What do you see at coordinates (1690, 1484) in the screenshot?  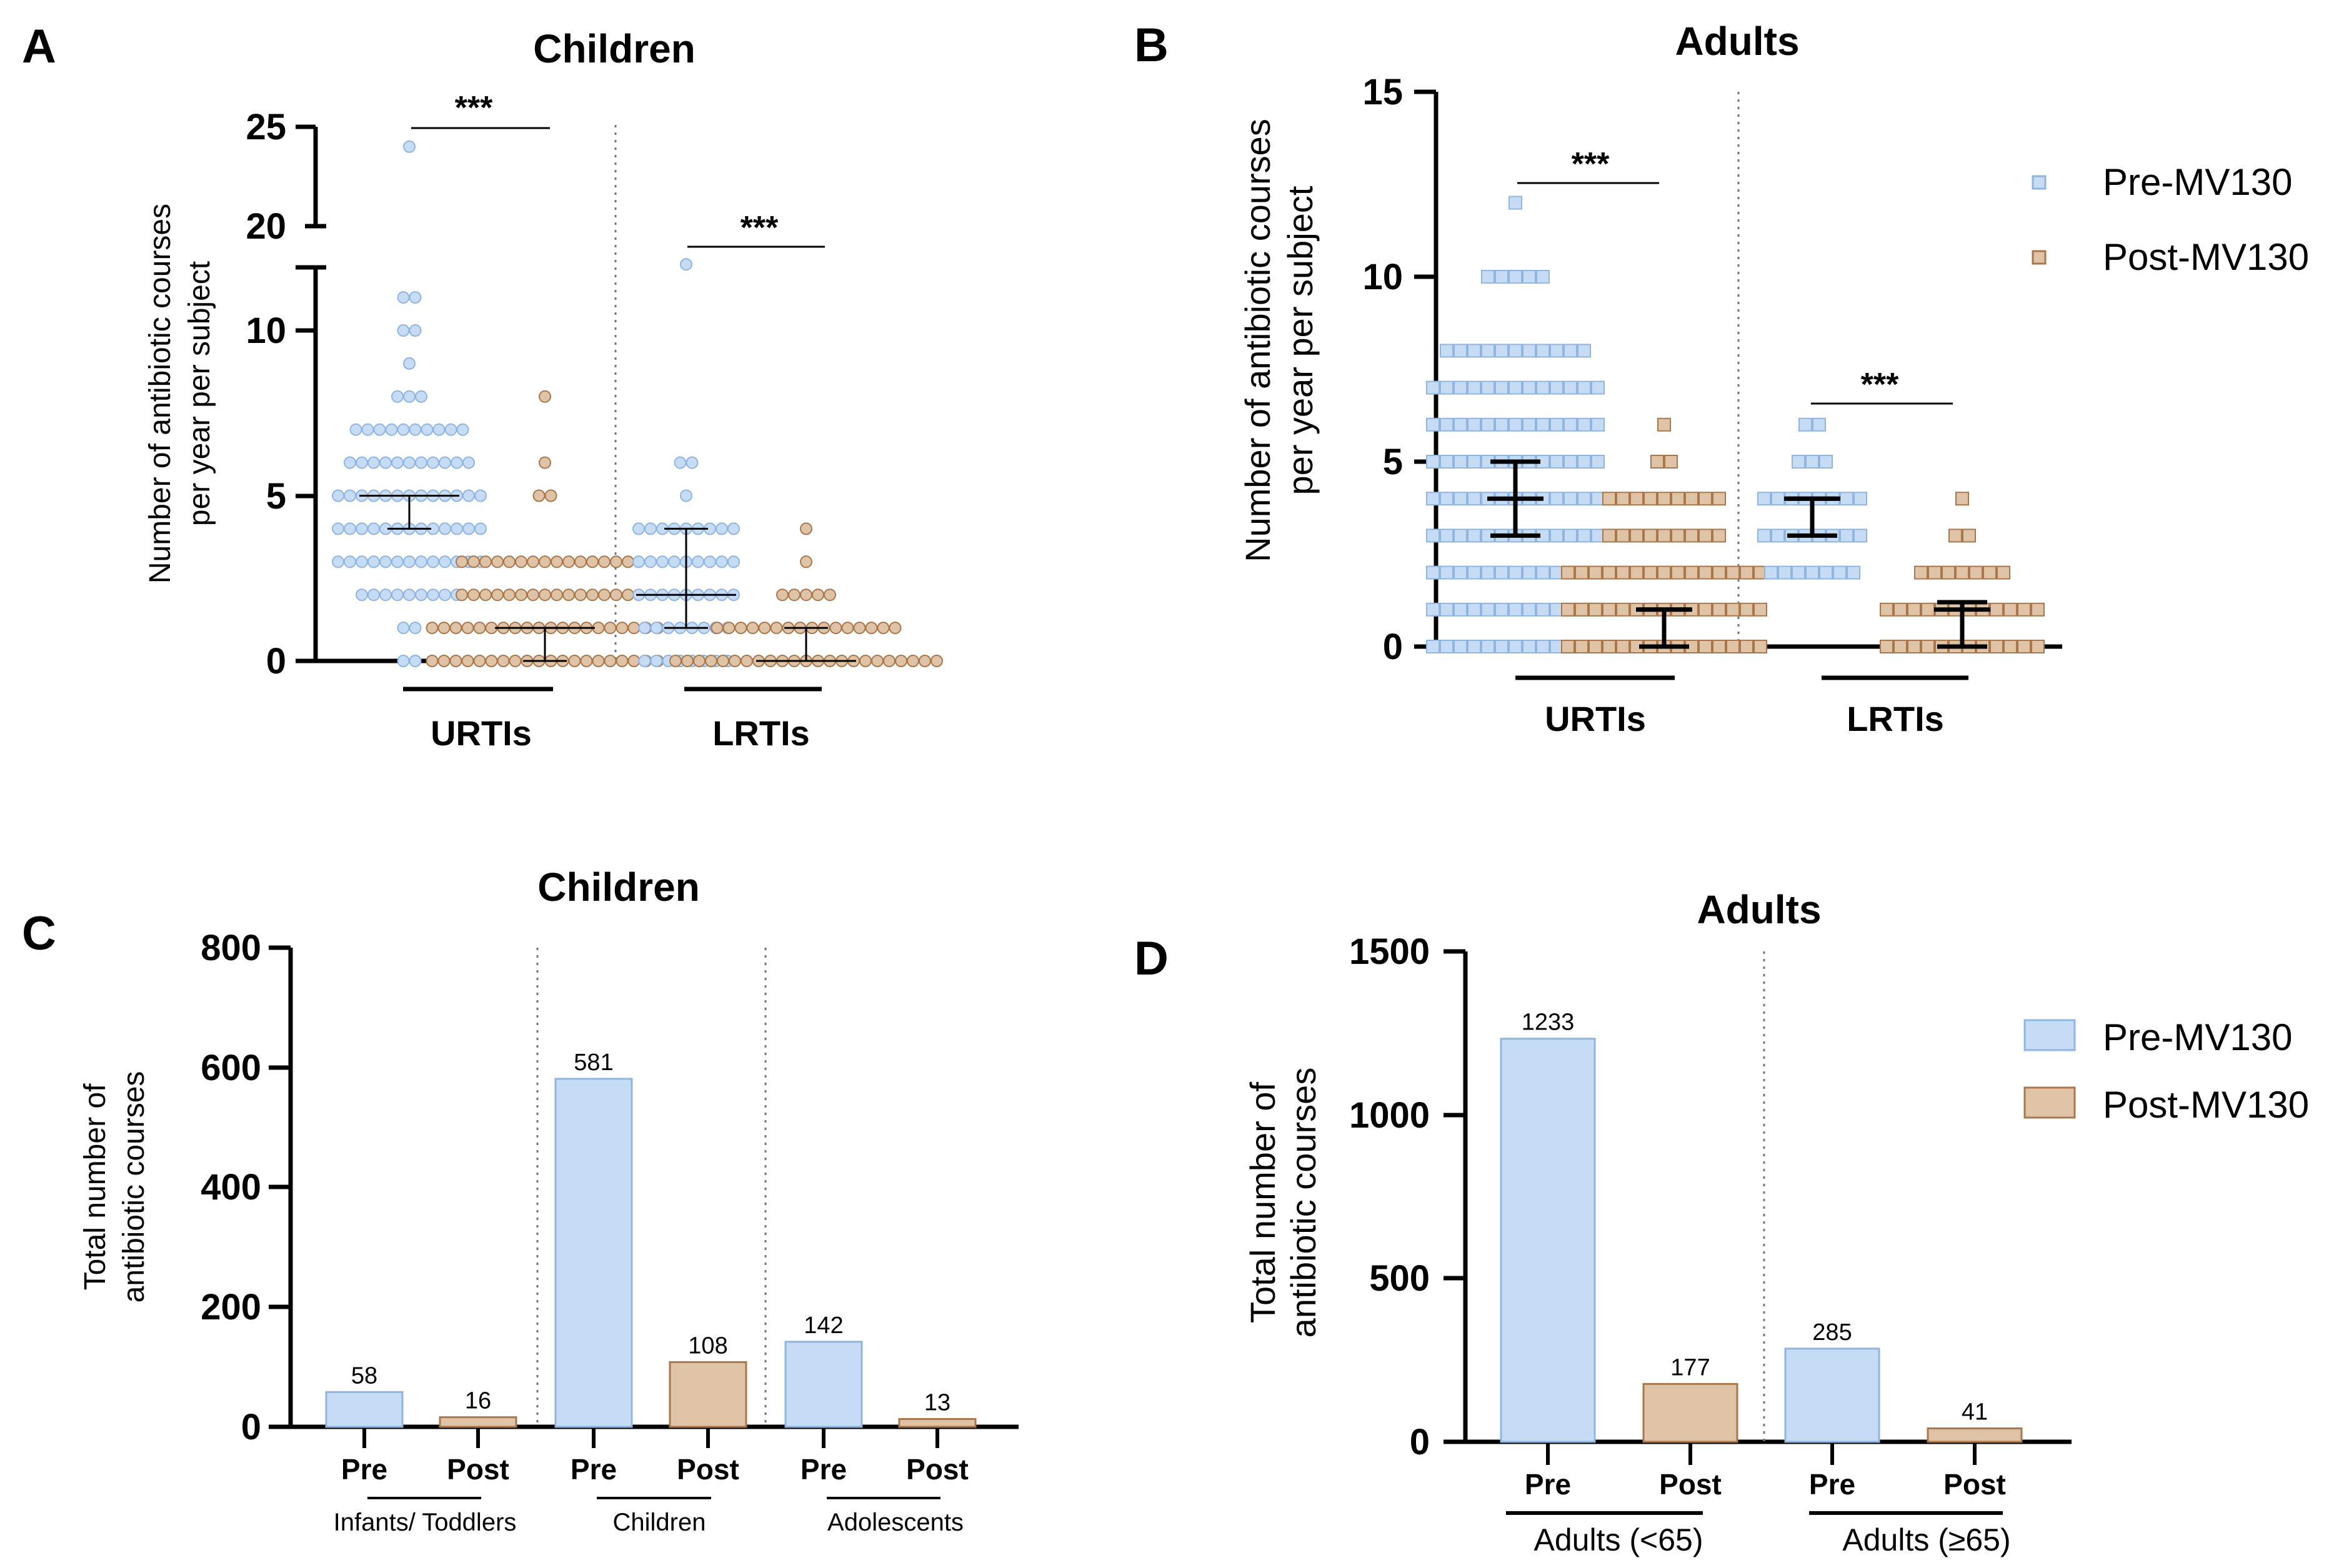 I see `panel-d-xtick-post-1: Post` at bounding box center [1690, 1484].